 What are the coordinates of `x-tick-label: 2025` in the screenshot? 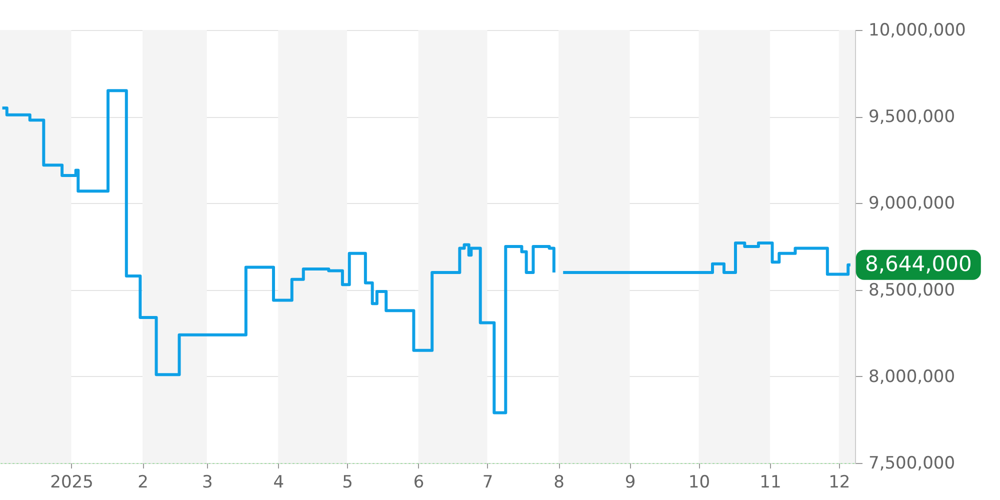 It's located at (72, 482).